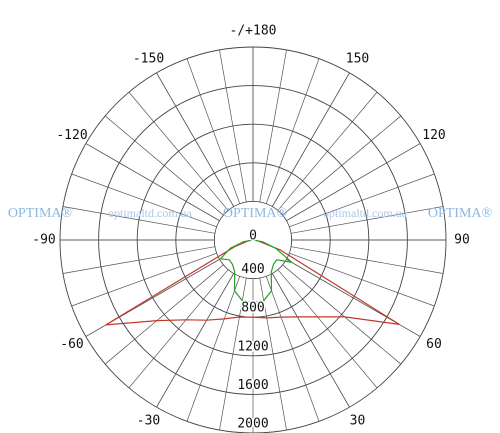 The height and width of the screenshot is (433, 500). What do you see at coordinates (253, 236) in the screenshot?
I see `radial-tick-label: 0` at bounding box center [253, 236].